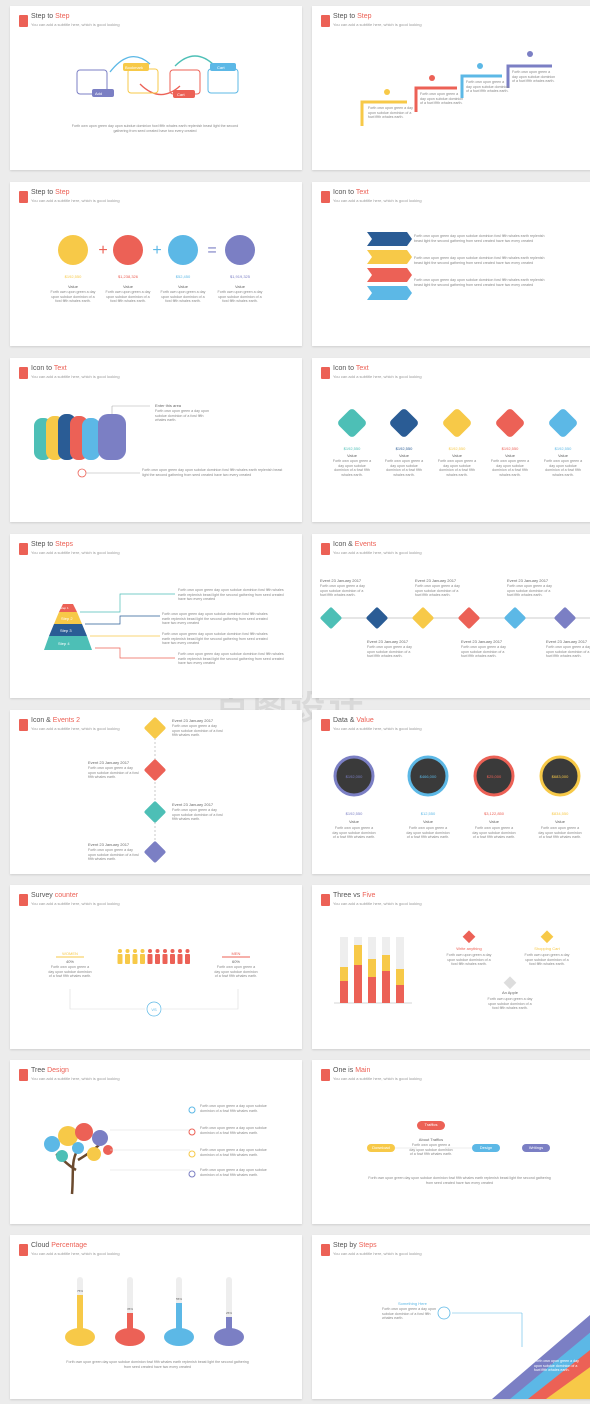 The image size is (590, 1404). What do you see at coordinates (456, 88) in the screenshot?
I see `stair-steps` at bounding box center [456, 88].